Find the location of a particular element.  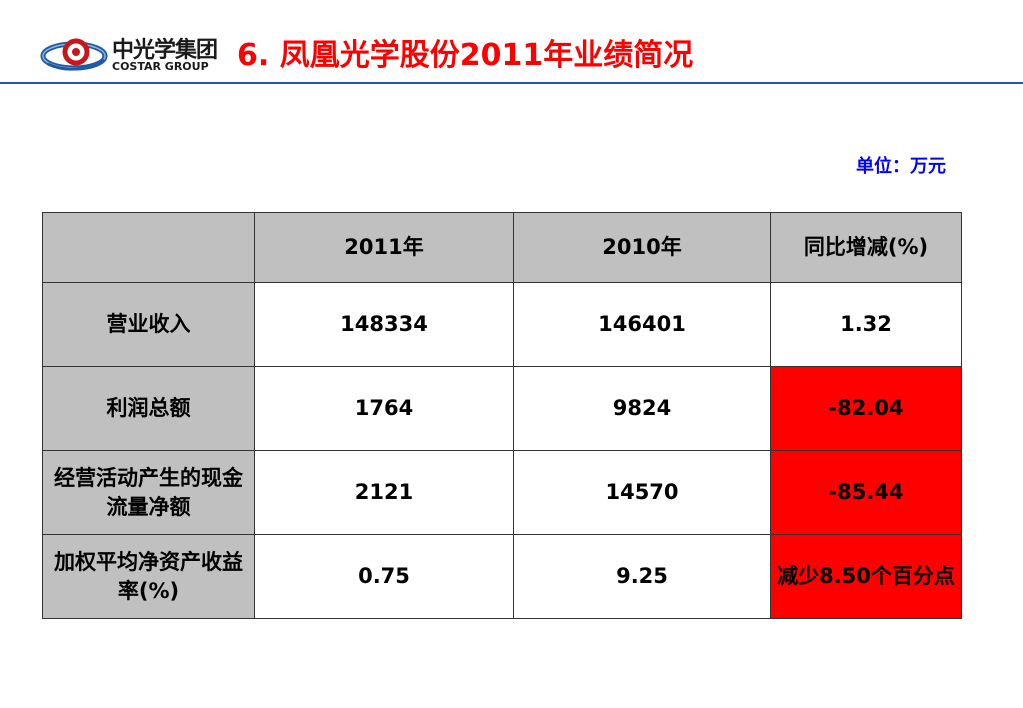

header-divider is located at coordinates (511, 83).